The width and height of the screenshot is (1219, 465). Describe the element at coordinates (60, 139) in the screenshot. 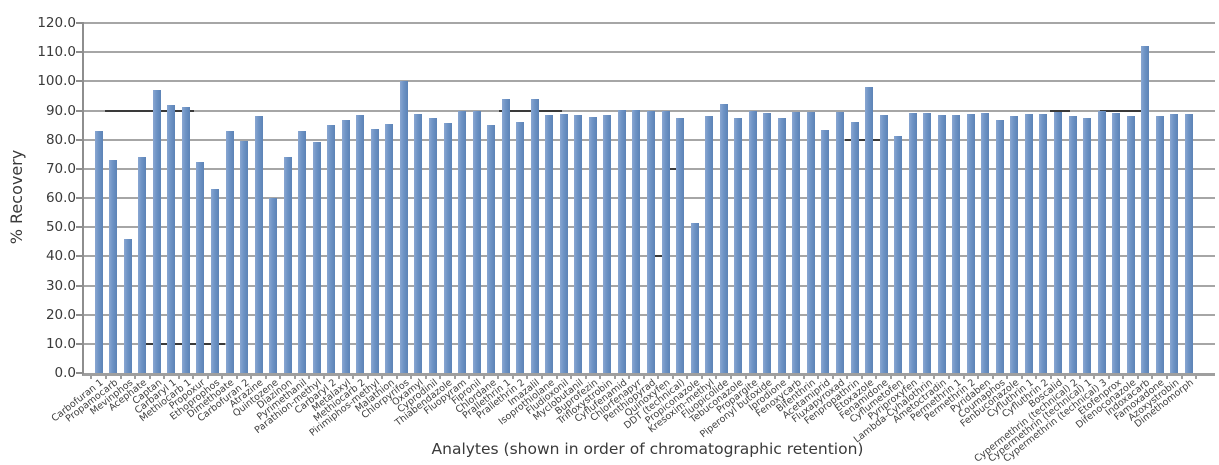

I see `y-tick-label: 80.0` at that location.